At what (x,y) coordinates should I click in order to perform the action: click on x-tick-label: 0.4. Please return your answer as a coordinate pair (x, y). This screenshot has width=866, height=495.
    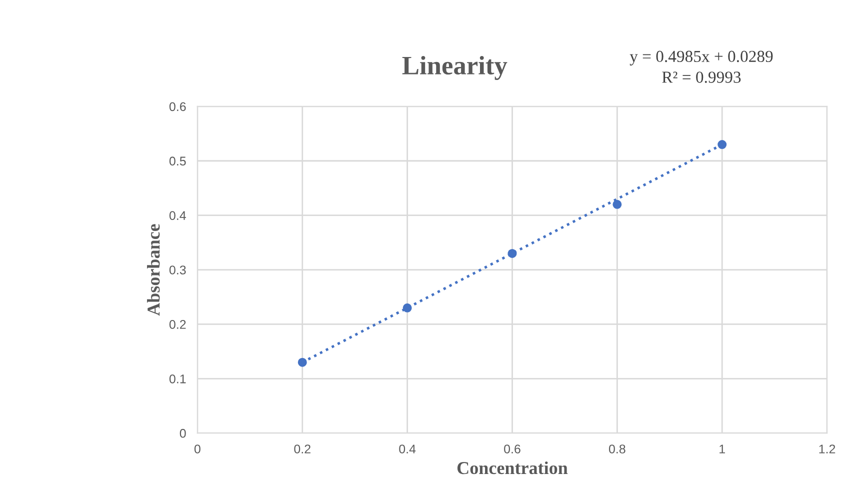
    Looking at the image, I should click on (407, 449).